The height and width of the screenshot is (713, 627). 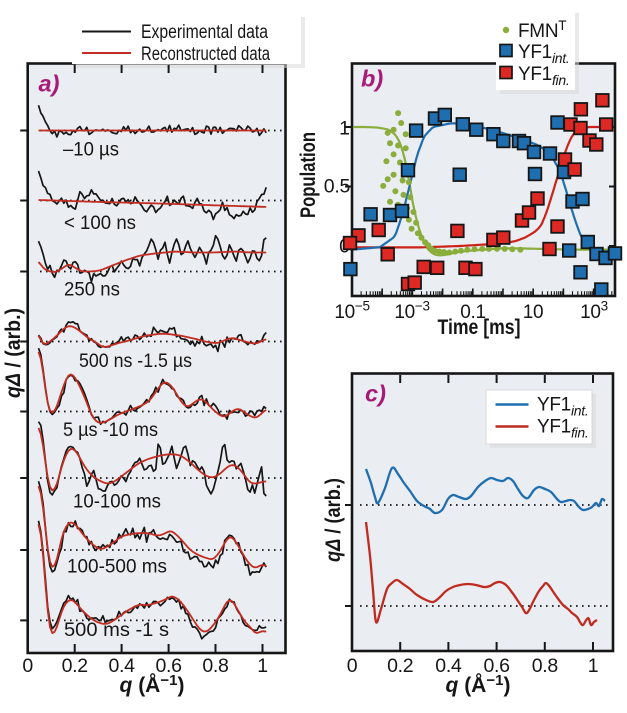 What do you see at coordinates (543, 76) in the screenshot?
I see `svg-text: YF1fin.` at bounding box center [543, 76].